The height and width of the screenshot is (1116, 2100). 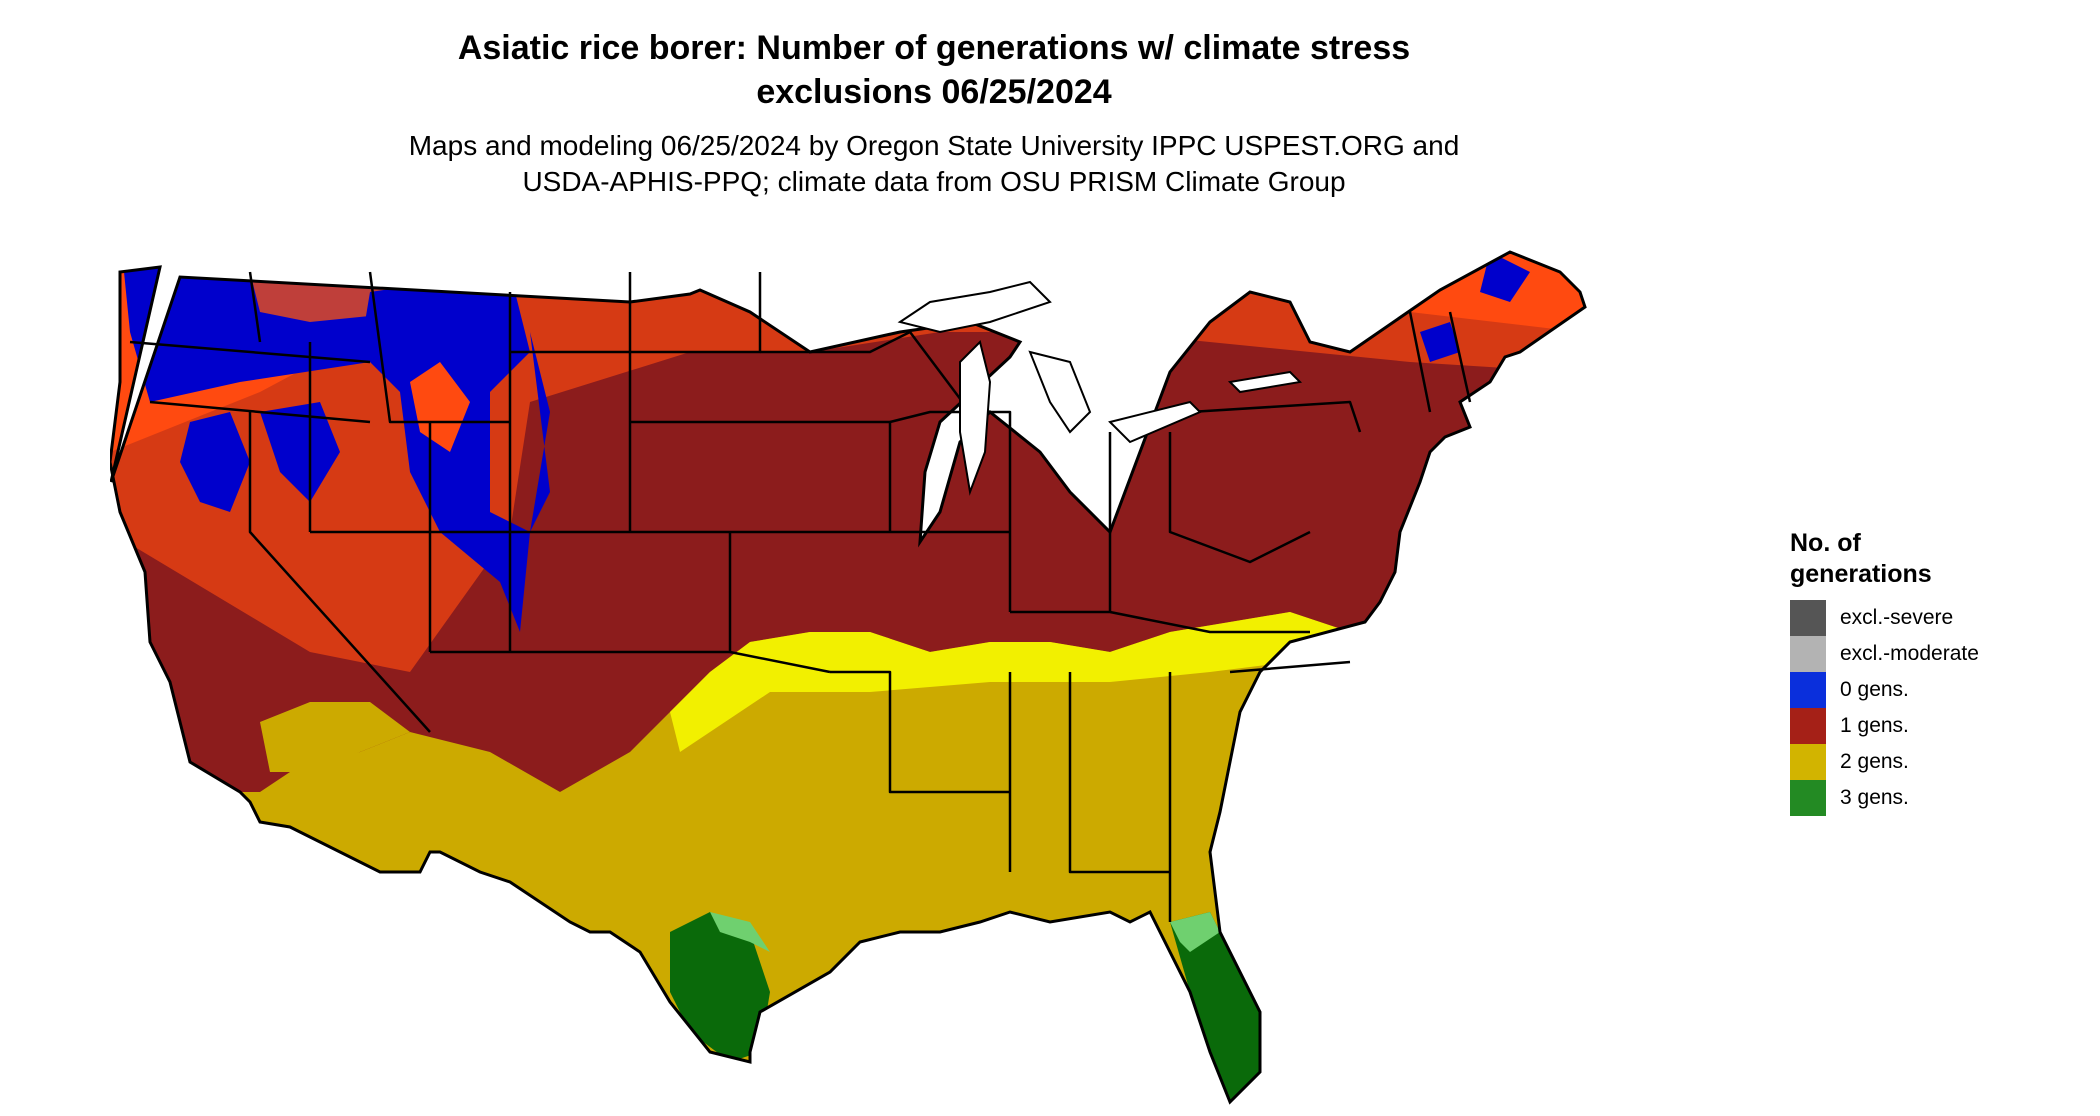 I want to click on zone-0-gen-adirondacks, so click(x=1440, y=342).